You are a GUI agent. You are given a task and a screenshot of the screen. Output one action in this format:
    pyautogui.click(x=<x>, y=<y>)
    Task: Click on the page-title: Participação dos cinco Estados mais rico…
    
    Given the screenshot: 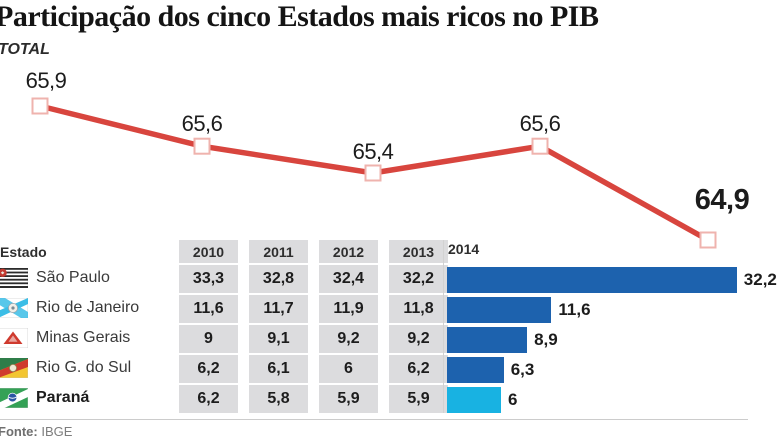 What is the action you would take?
    pyautogui.click(x=299, y=16)
    